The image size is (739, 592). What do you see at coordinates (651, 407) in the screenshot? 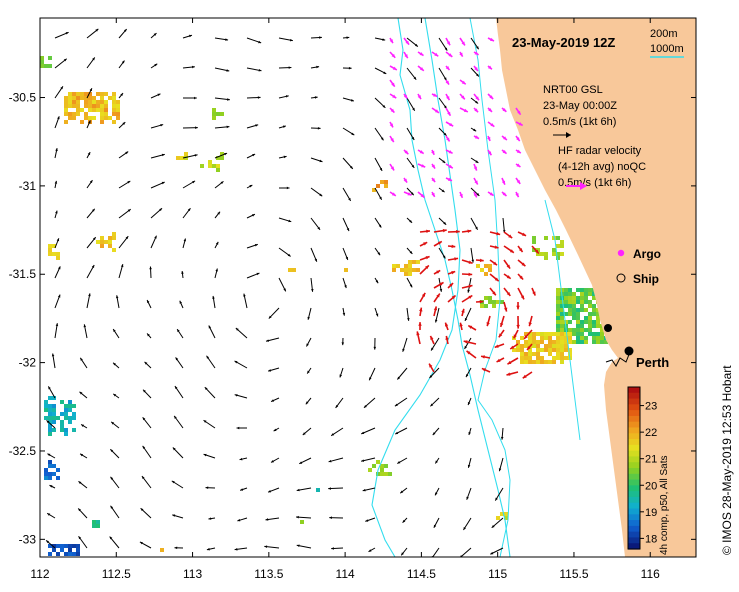
I see `colorbar-tick-label: 23` at bounding box center [651, 407].